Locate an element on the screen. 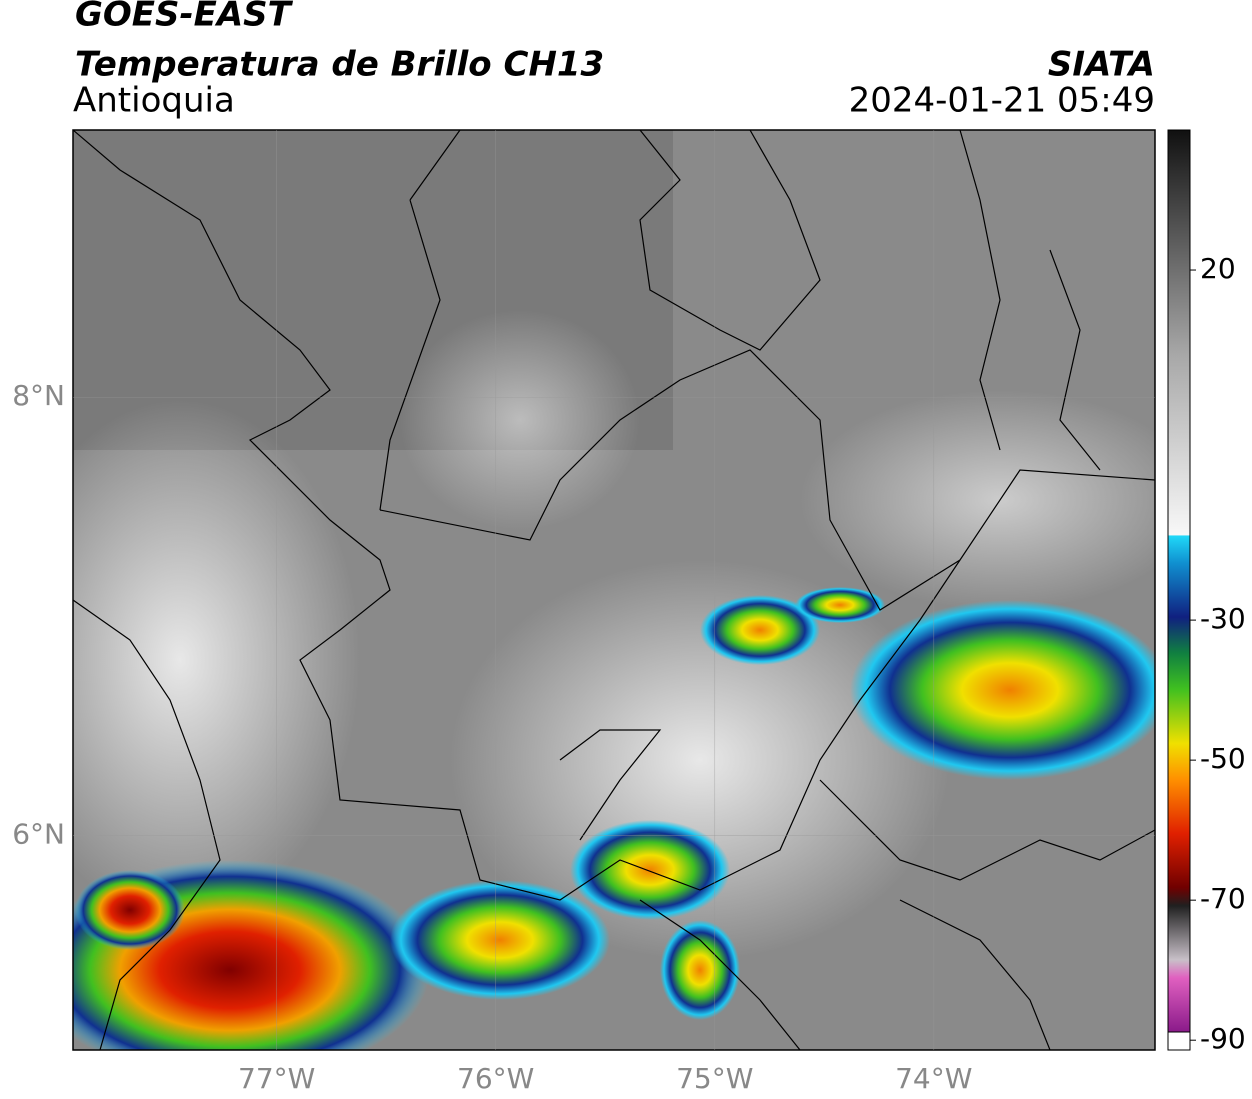 This screenshot has height=1099, width=1252. x-tick-label: 76°W is located at coordinates (495, 1078).